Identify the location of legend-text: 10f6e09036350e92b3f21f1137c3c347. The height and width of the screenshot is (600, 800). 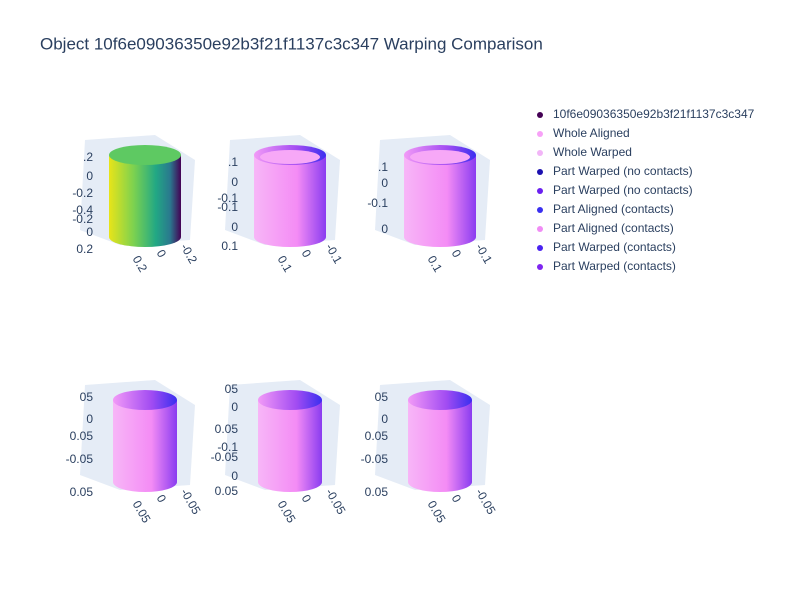
(654, 114).